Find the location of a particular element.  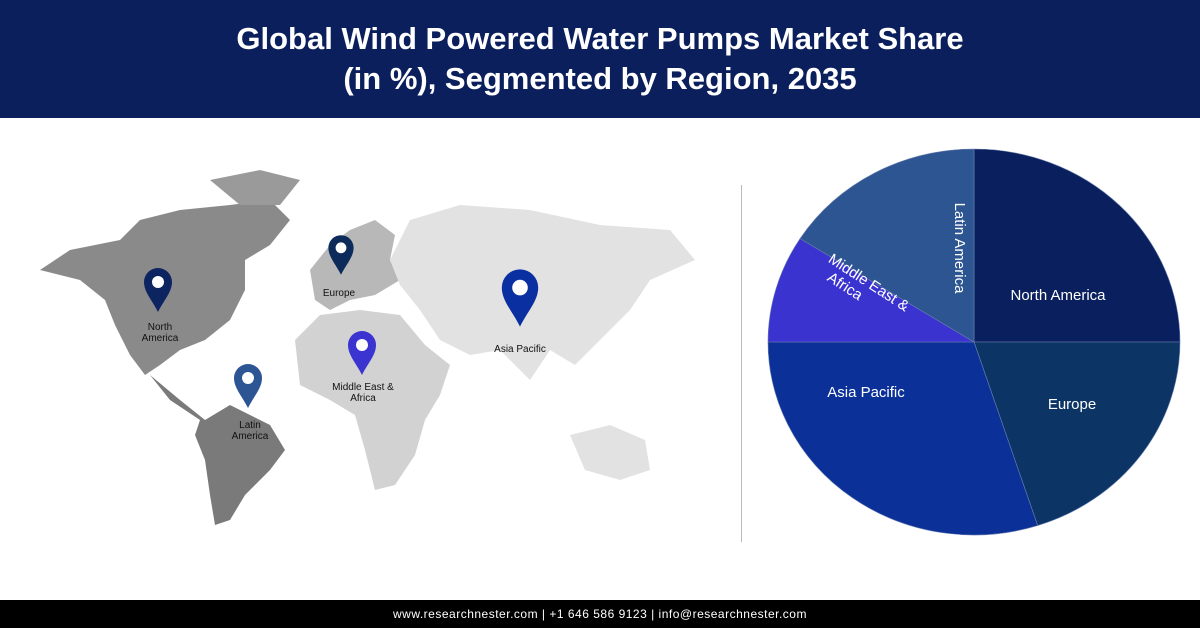

pie-slice-north-america is located at coordinates (1077, 245).